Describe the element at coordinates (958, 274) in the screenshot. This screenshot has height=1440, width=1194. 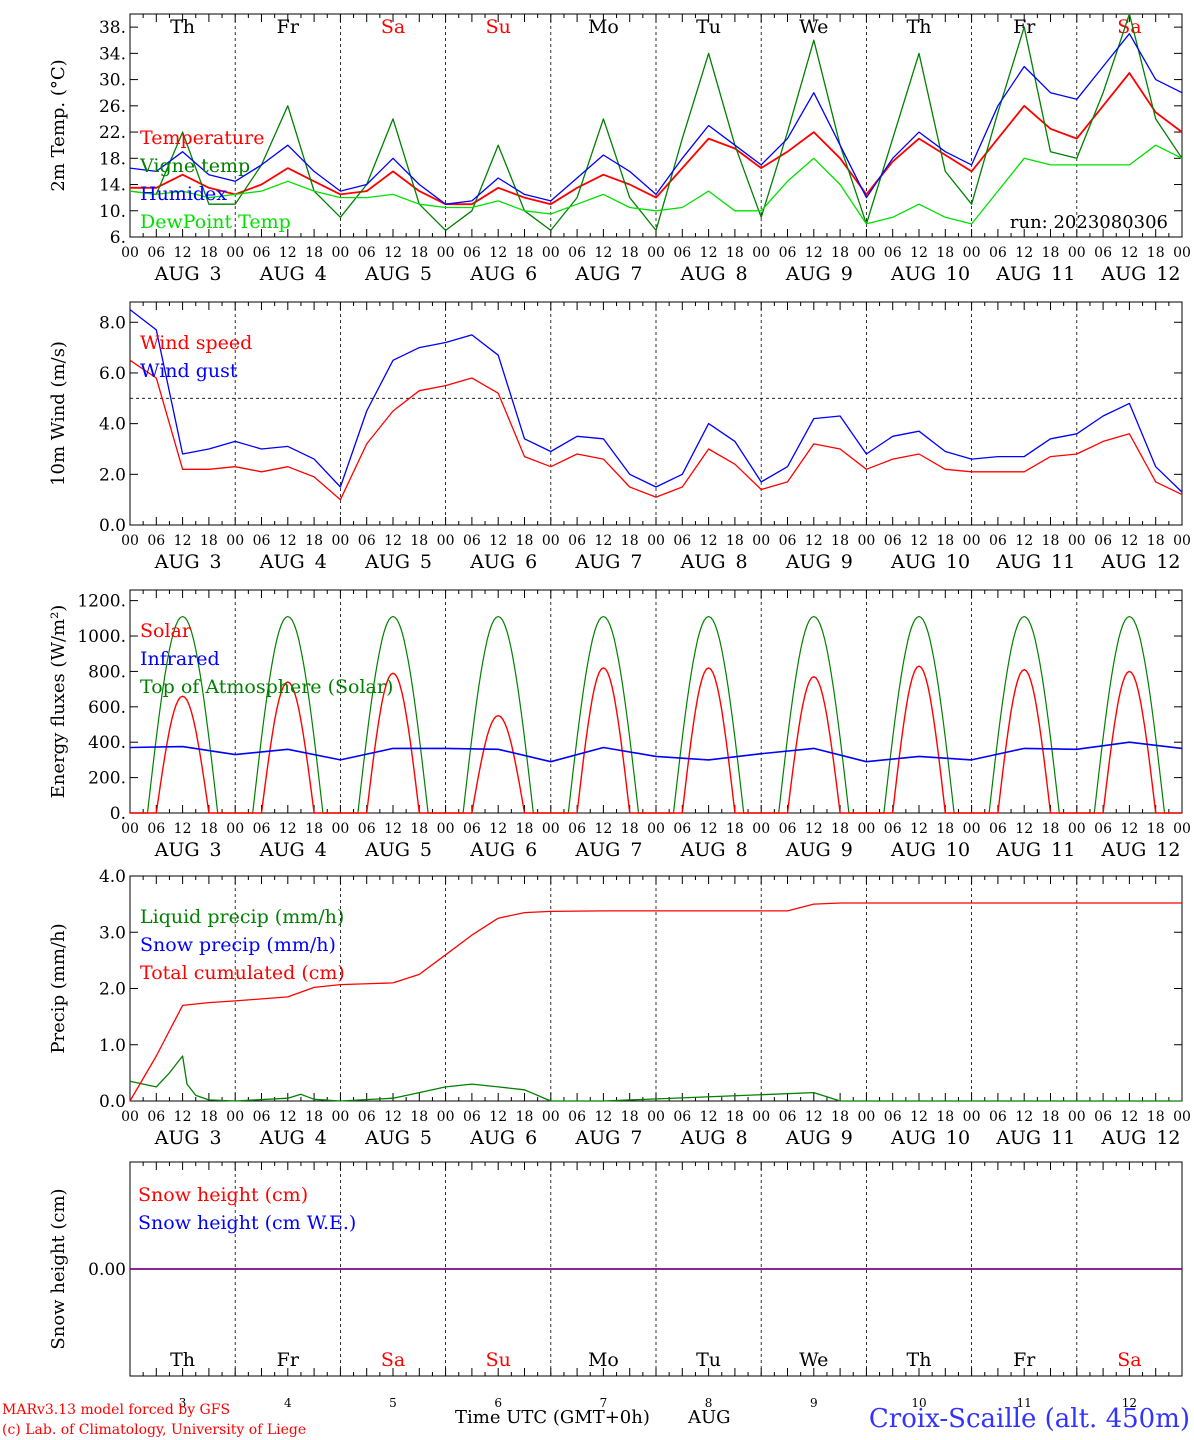
I see `x-date-day: 10` at that location.